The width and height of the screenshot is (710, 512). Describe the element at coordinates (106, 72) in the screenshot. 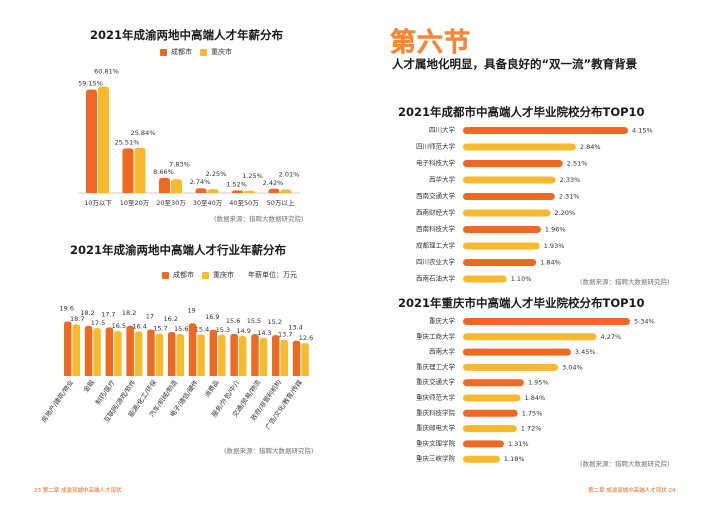

I see `data-label: 60.81%` at that location.